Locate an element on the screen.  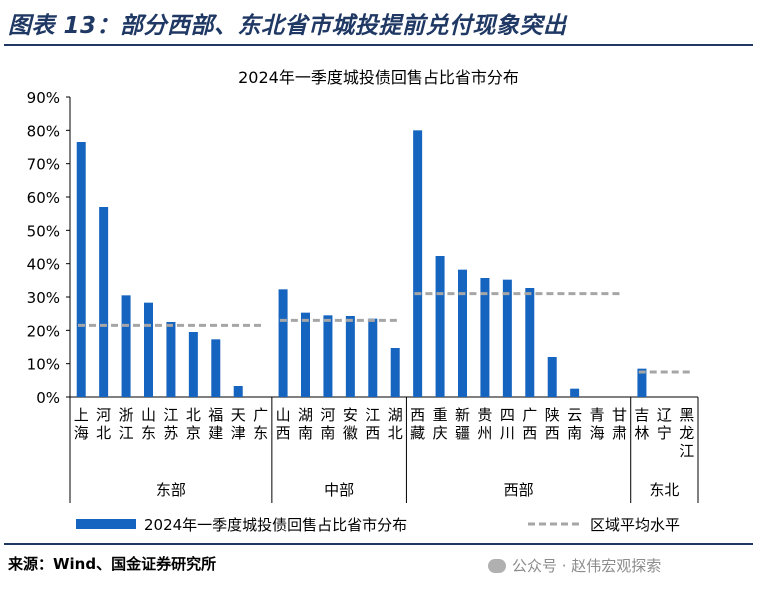
category-label-char: 庆 is located at coordinates (440, 433).